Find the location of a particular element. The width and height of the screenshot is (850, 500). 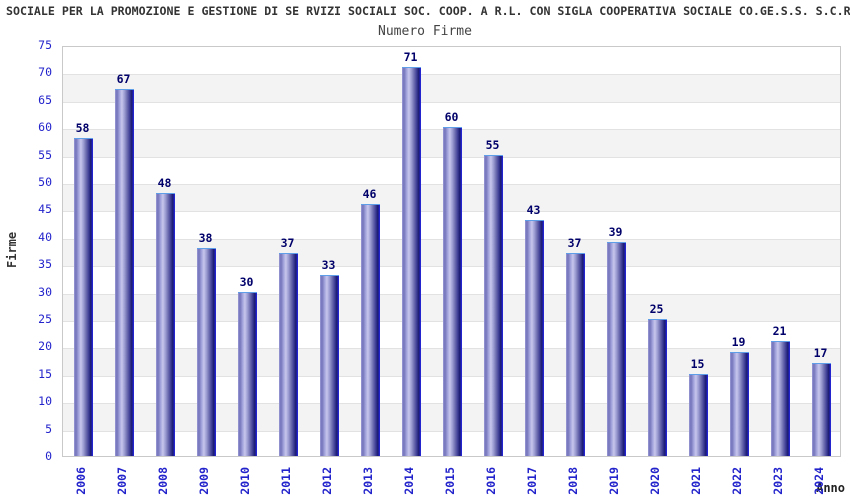

bar-2016 is located at coordinates (493, 305).